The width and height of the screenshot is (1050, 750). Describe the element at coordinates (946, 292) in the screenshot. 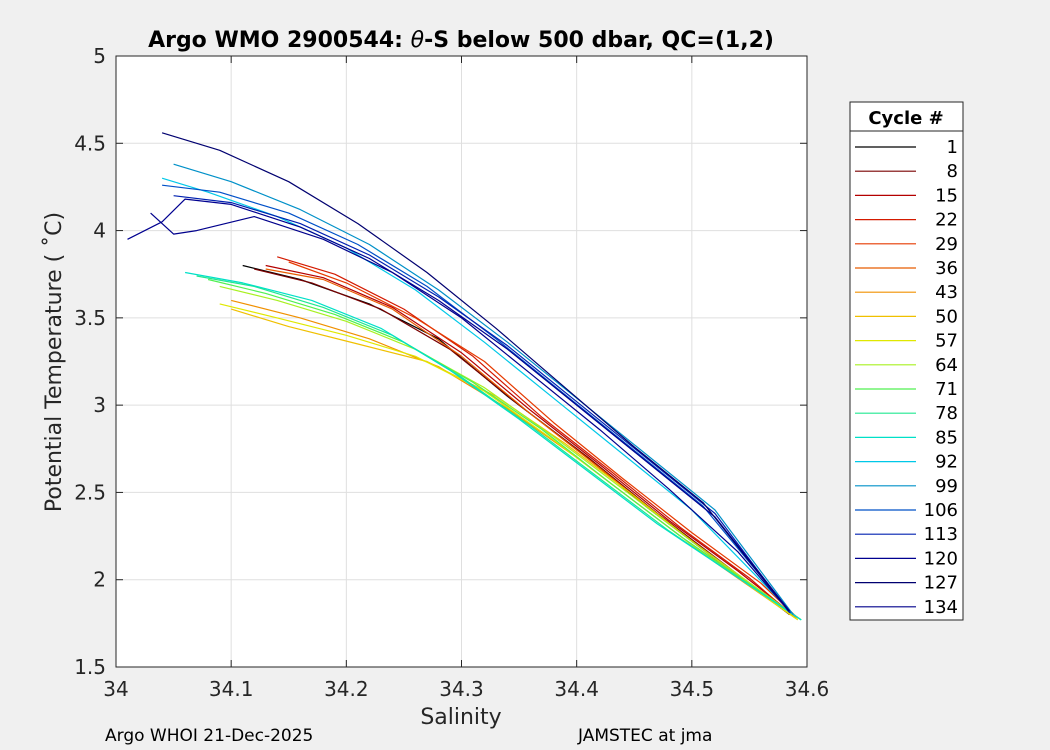

I see `legend-label: 43` at that location.